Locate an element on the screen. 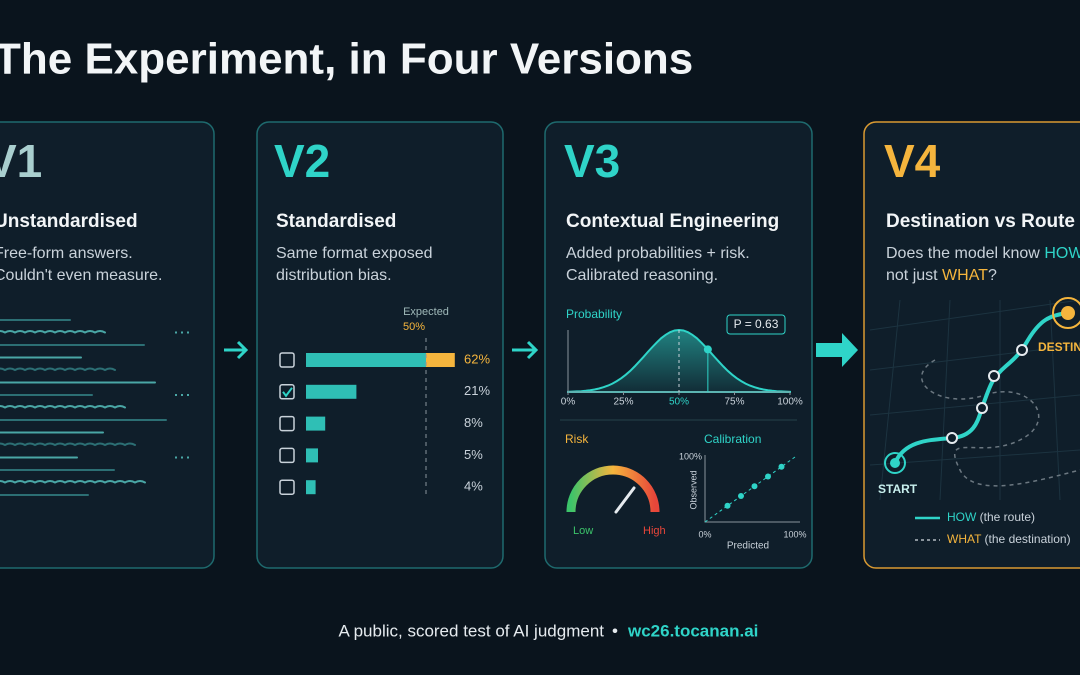 The width and height of the screenshot is (1080, 675). marker is located at coordinates (707, 349).